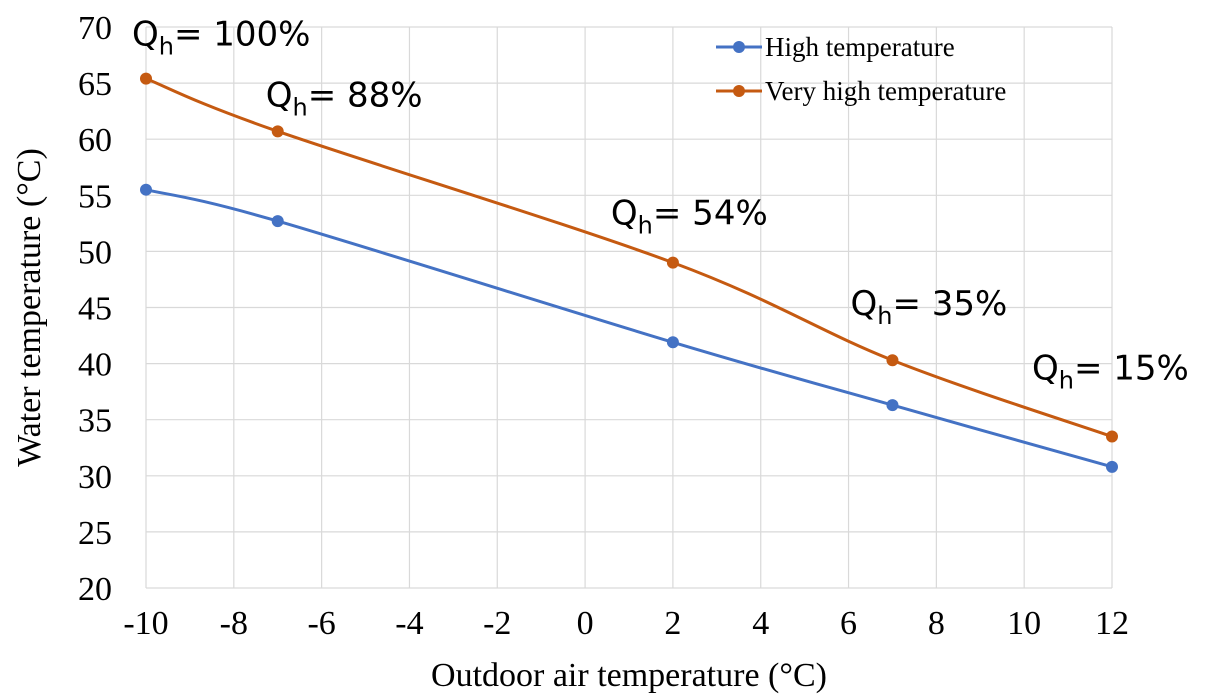 The height and width of the screenshot is (696, 1206). I want to click on annotation-label: Qh= 35%, so click(928, 307).